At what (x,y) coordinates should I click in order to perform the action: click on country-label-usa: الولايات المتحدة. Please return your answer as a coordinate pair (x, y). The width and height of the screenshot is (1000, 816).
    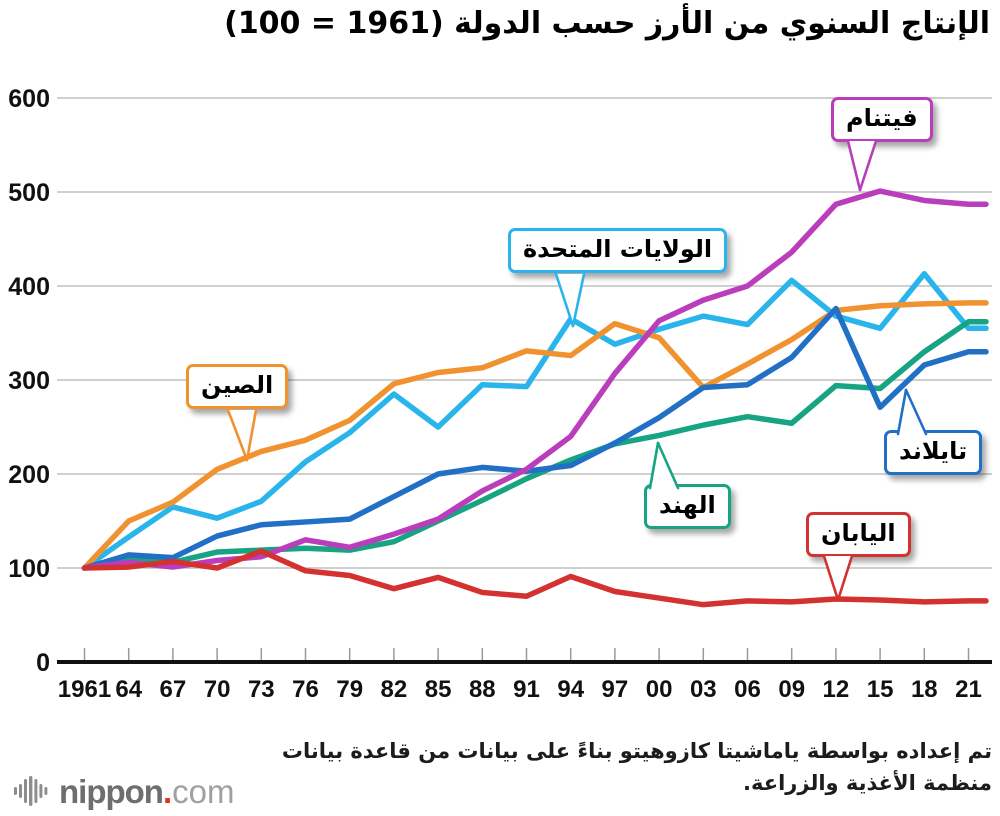
    Looking at the image, I should click on (618, 250).